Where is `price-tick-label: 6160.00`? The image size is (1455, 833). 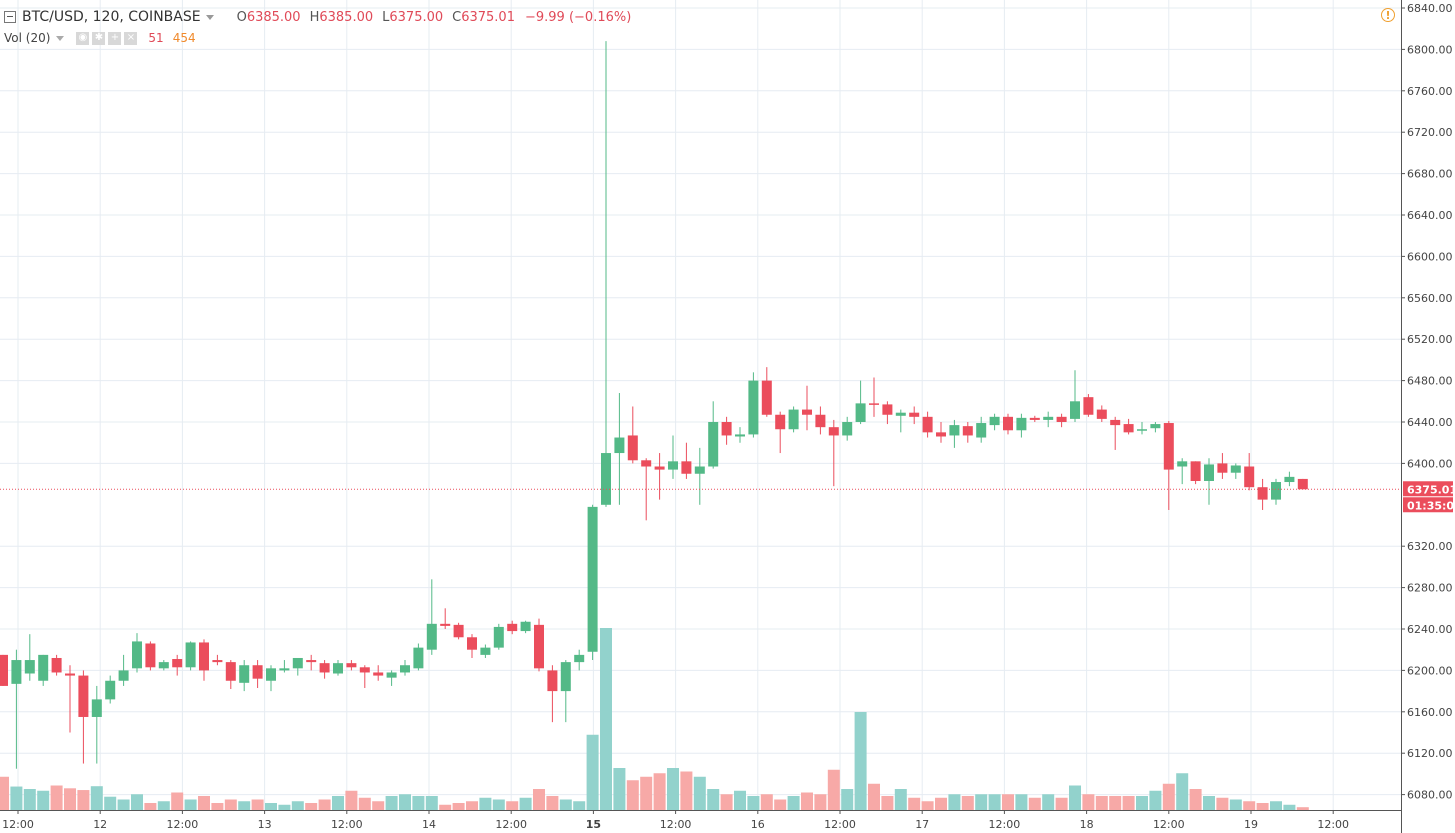 price-tick-label: 6160.00 is located at coordinates (1430, 712).